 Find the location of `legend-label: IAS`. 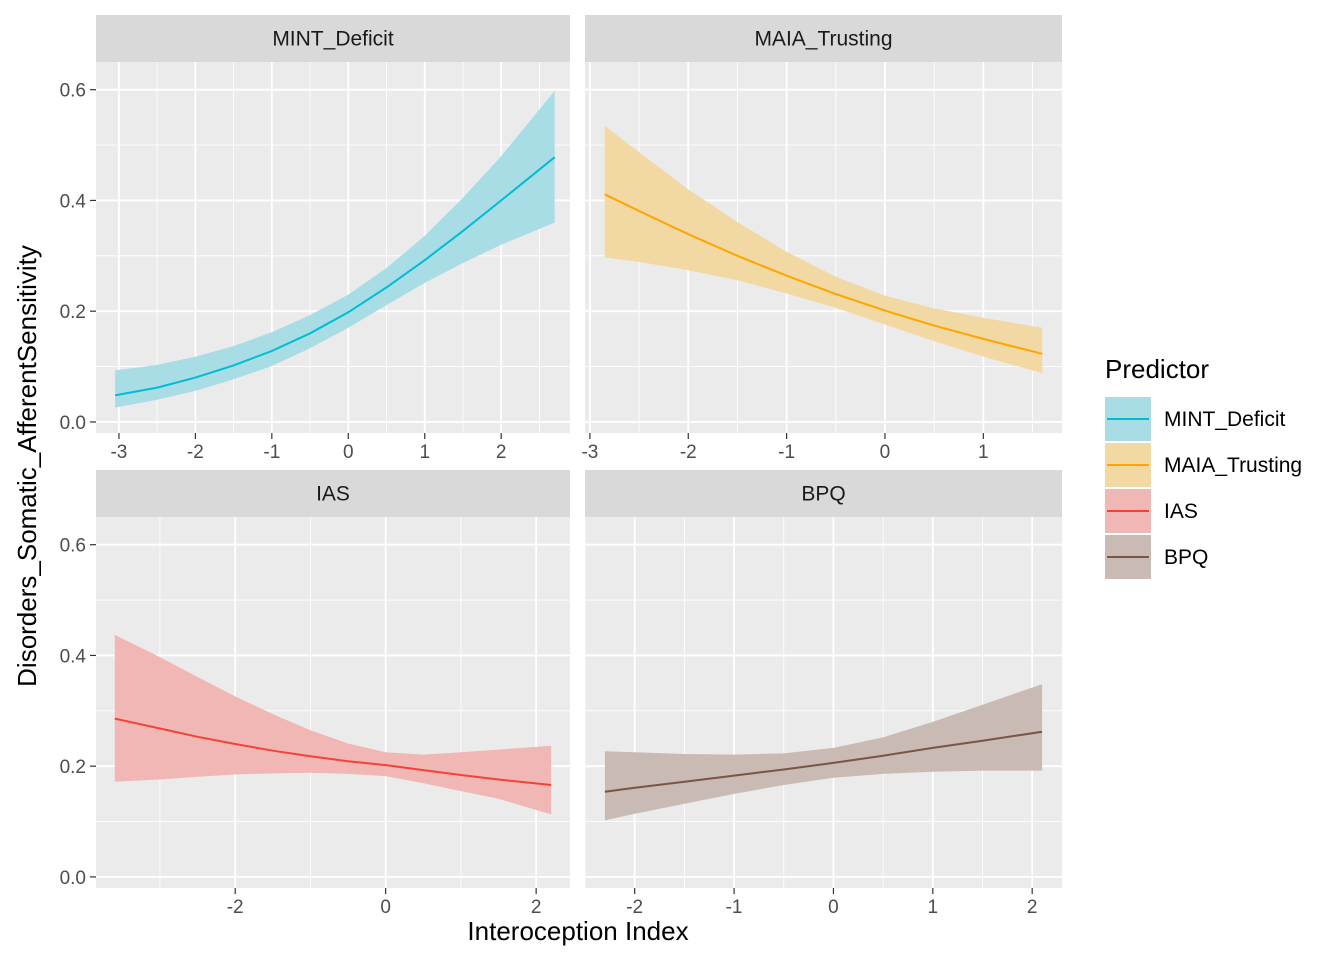

legend-label: IAS is located at coordinates (1181, 511).